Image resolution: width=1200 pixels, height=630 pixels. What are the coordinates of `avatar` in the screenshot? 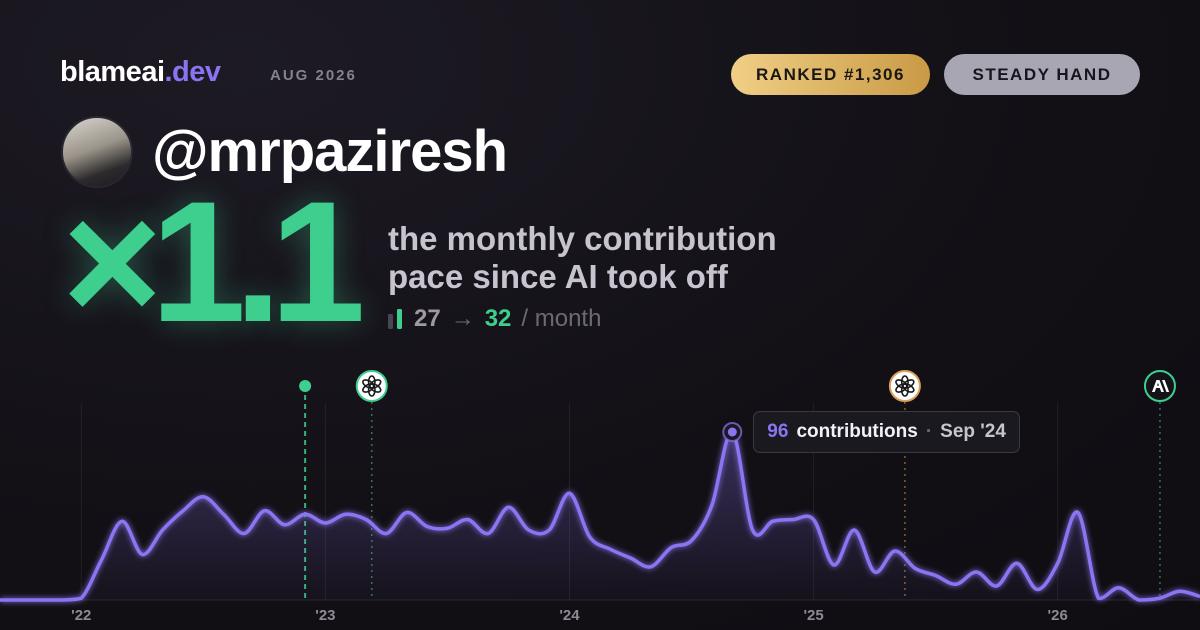 It's located at (97, 152).